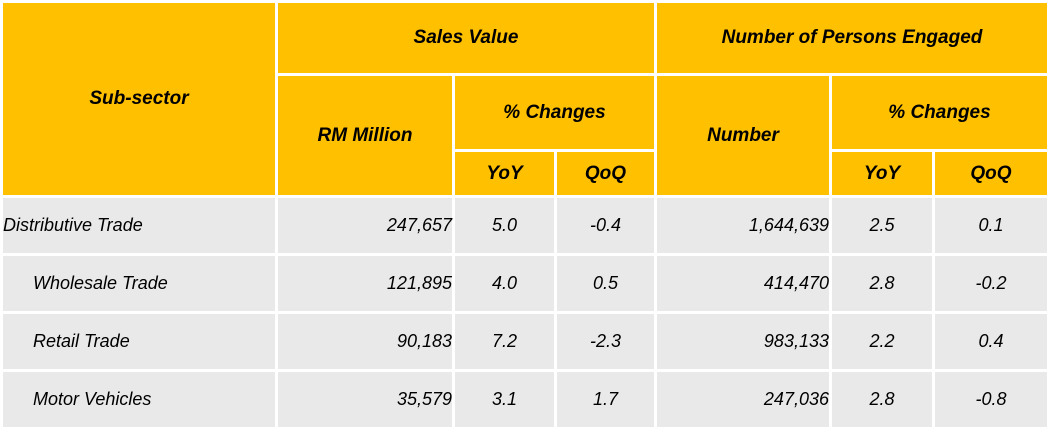 The image size is (1050, 431). I want to click on col-header-sales-qoq: QoQ, so click(605, 173).